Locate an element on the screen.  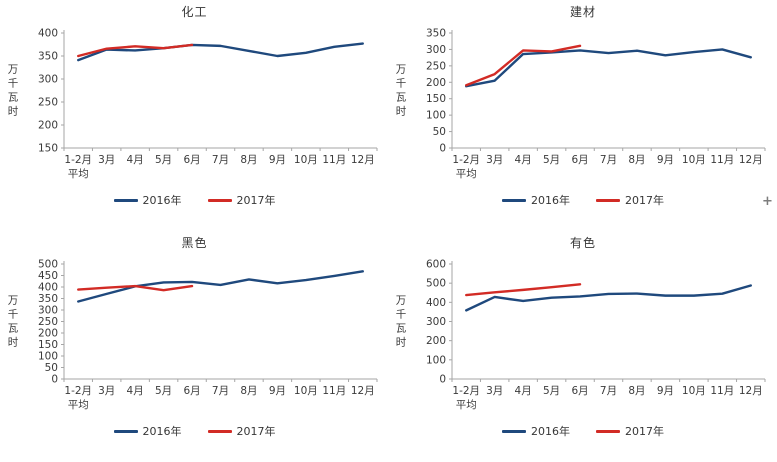
y-tick-label: 450 is located at coordinates (47, 276).